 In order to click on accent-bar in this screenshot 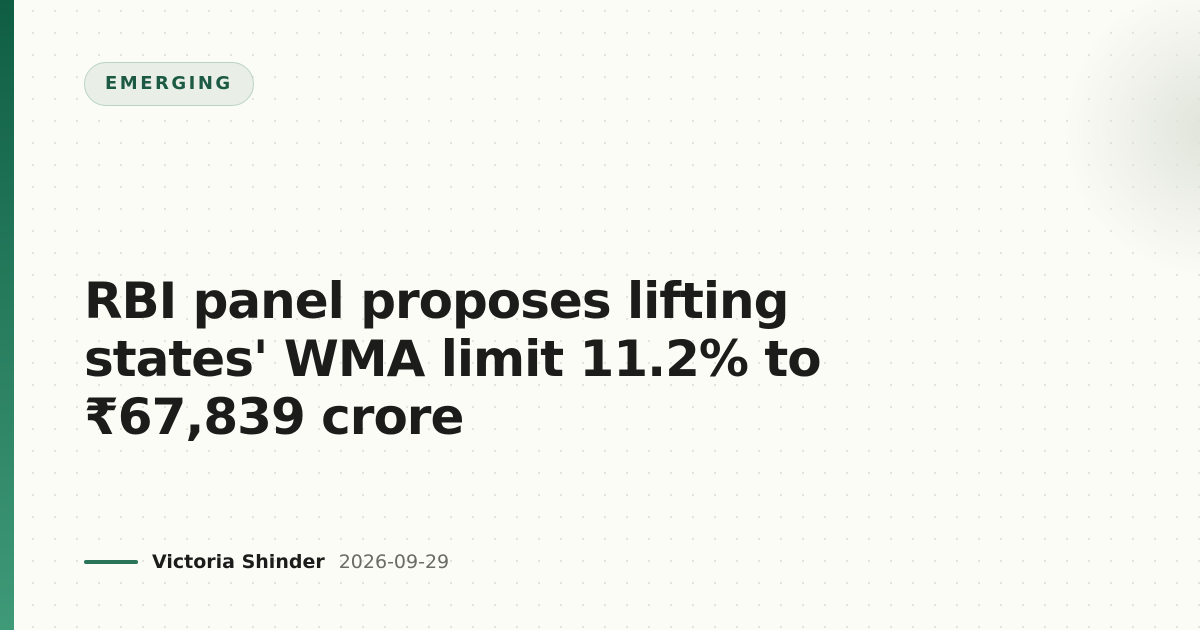, I will do `click(7, 315)`.